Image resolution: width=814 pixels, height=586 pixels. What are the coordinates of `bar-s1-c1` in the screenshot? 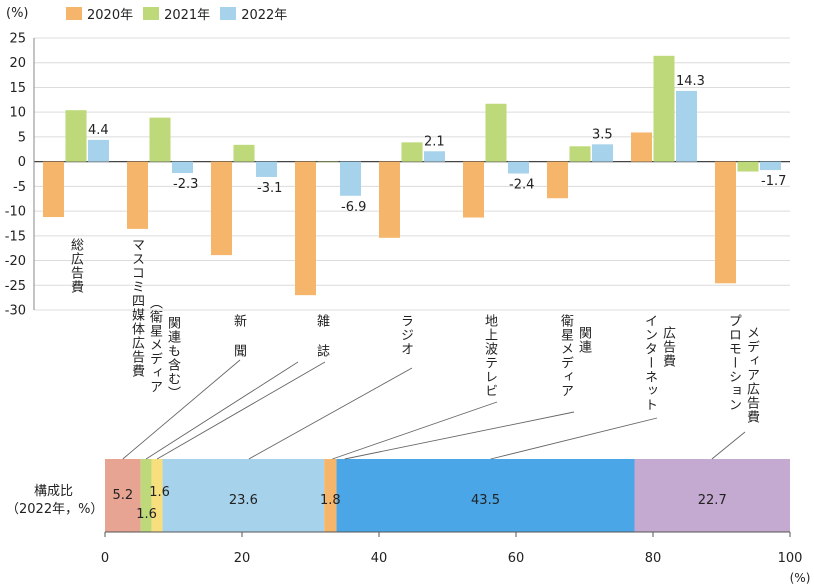 It's located at (160, 139).